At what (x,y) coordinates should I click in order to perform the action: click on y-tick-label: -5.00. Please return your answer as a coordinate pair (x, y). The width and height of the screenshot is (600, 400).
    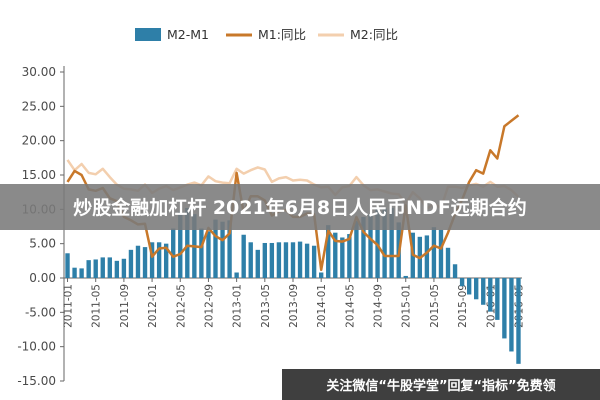
    Looking at the image, I should click on (40, 312).